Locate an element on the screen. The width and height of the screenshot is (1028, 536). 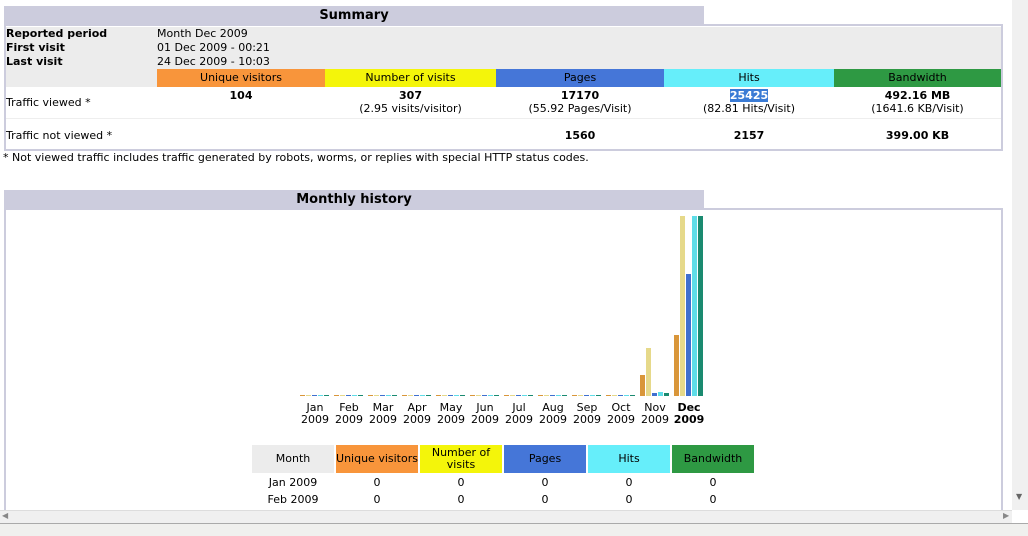
viewed-pages: 17170 is located at coordinates (580, 95).